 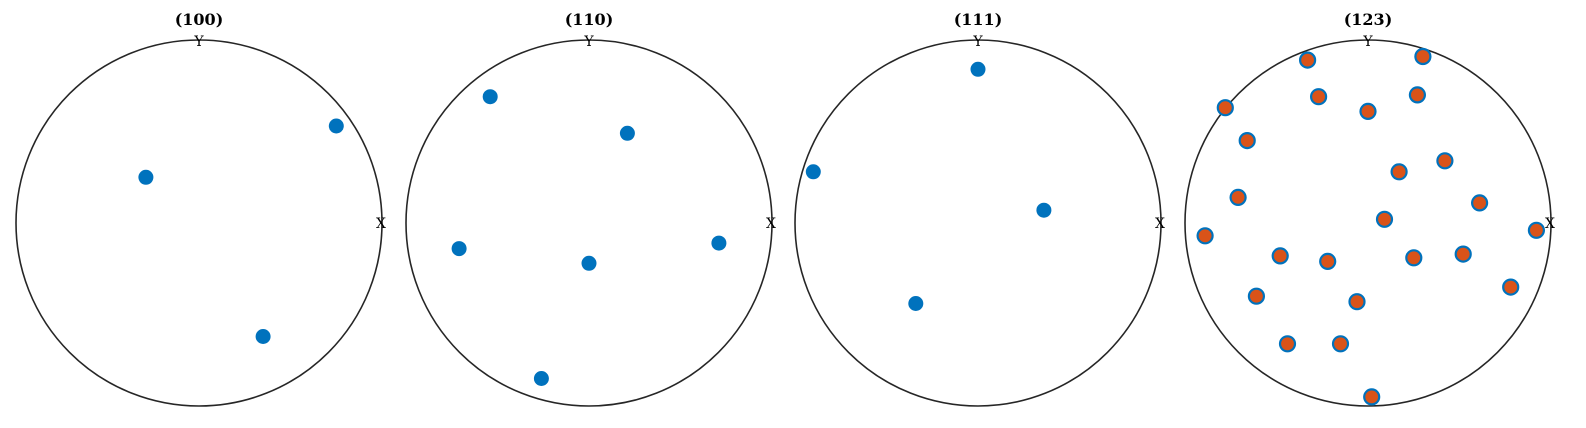 What do you see at coordinates (589, 19) in the screenshot?
I see `pole-figure-title: (110)` at bounding box center [589, 19].